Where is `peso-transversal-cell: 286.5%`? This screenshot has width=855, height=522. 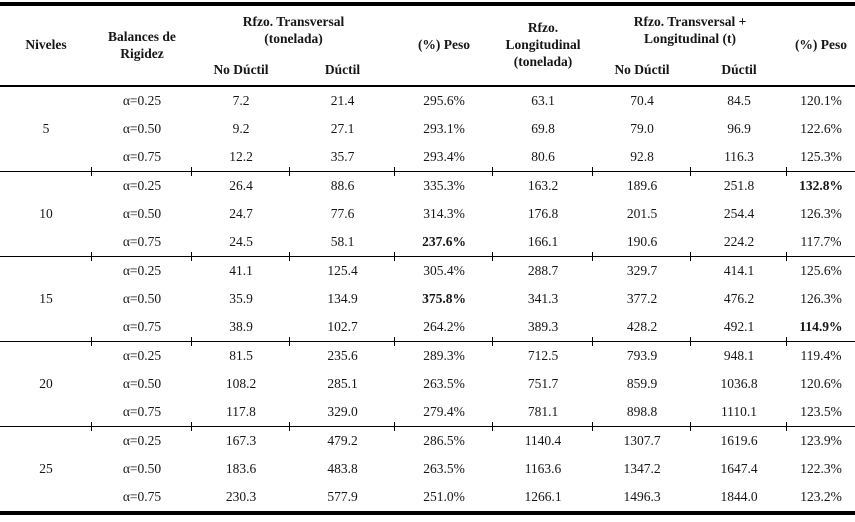 peso-transversal-cell: 286.5% is located at coordinates (444, 440).